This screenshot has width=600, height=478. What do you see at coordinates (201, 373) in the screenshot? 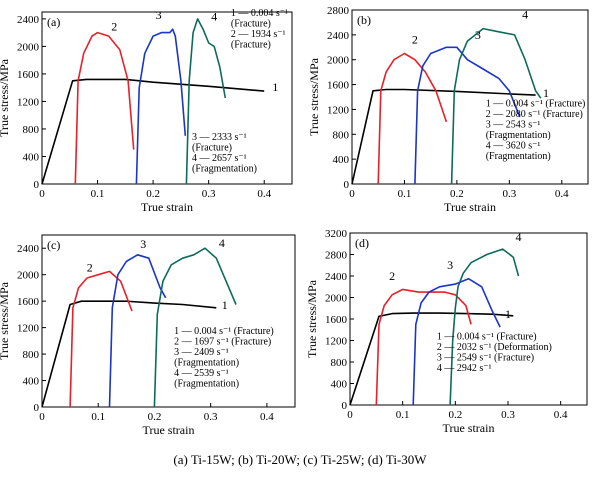
I see `annotation-line: 4 — 2539 s⁻¹` at bounding box center [201, 373].